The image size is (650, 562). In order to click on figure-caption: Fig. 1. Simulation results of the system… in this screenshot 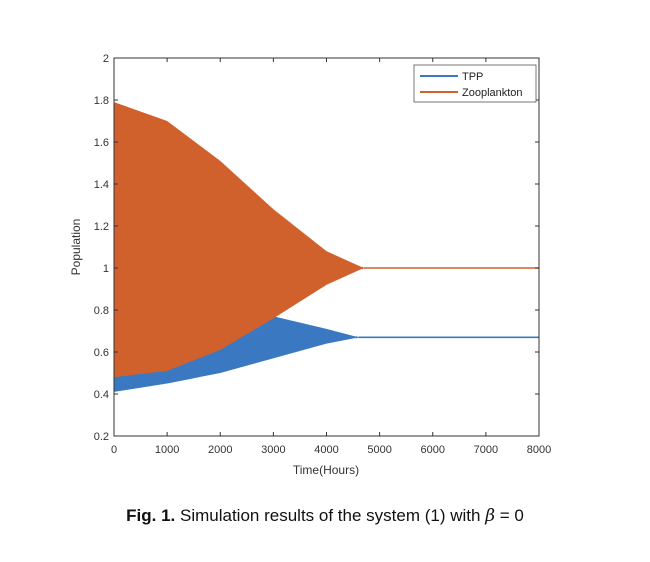, I will do `click(325, 516)`.